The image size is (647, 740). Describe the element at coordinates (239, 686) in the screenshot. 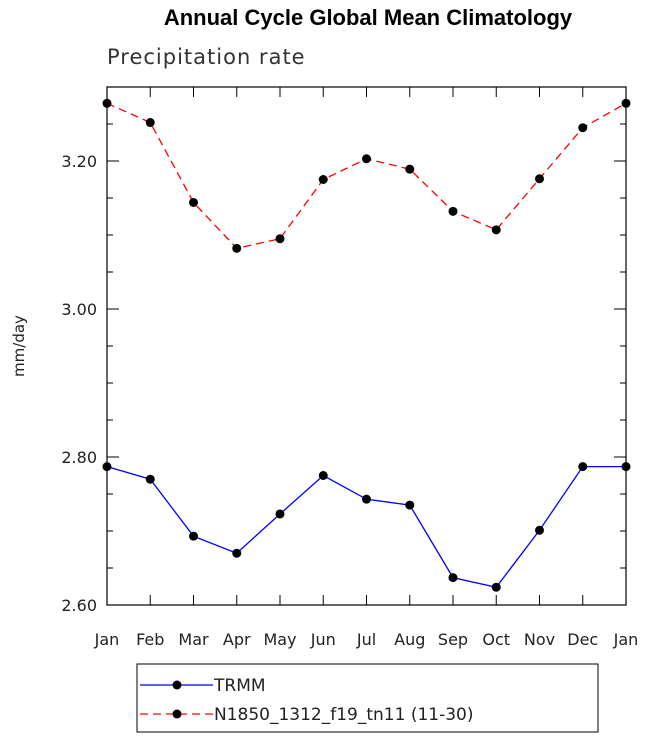

I see `legend-label: TRMM` at that location.